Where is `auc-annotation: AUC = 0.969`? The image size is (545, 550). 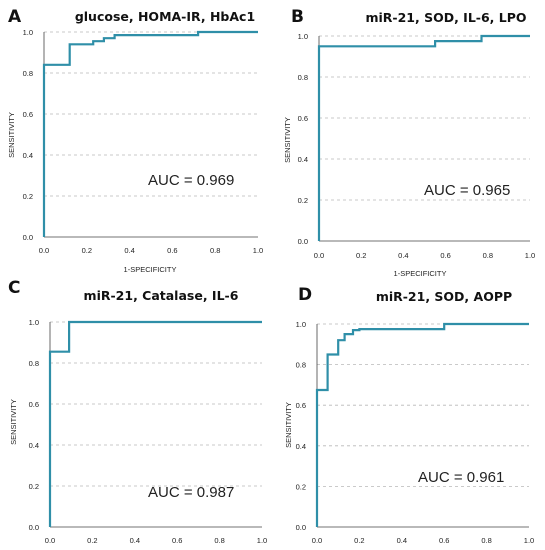
auc-annotation: AUC = 0.969 is located at coordinates (191, 180).